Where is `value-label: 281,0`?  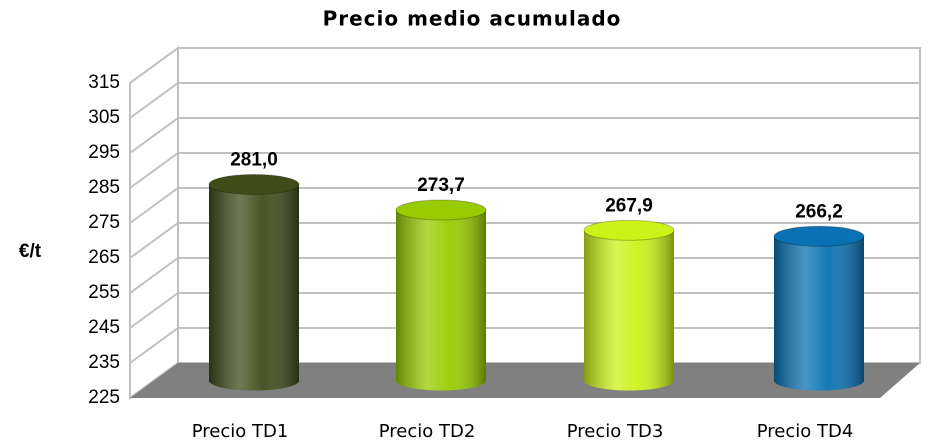 value-label: 281,0 is located at coordinates (254, 160).